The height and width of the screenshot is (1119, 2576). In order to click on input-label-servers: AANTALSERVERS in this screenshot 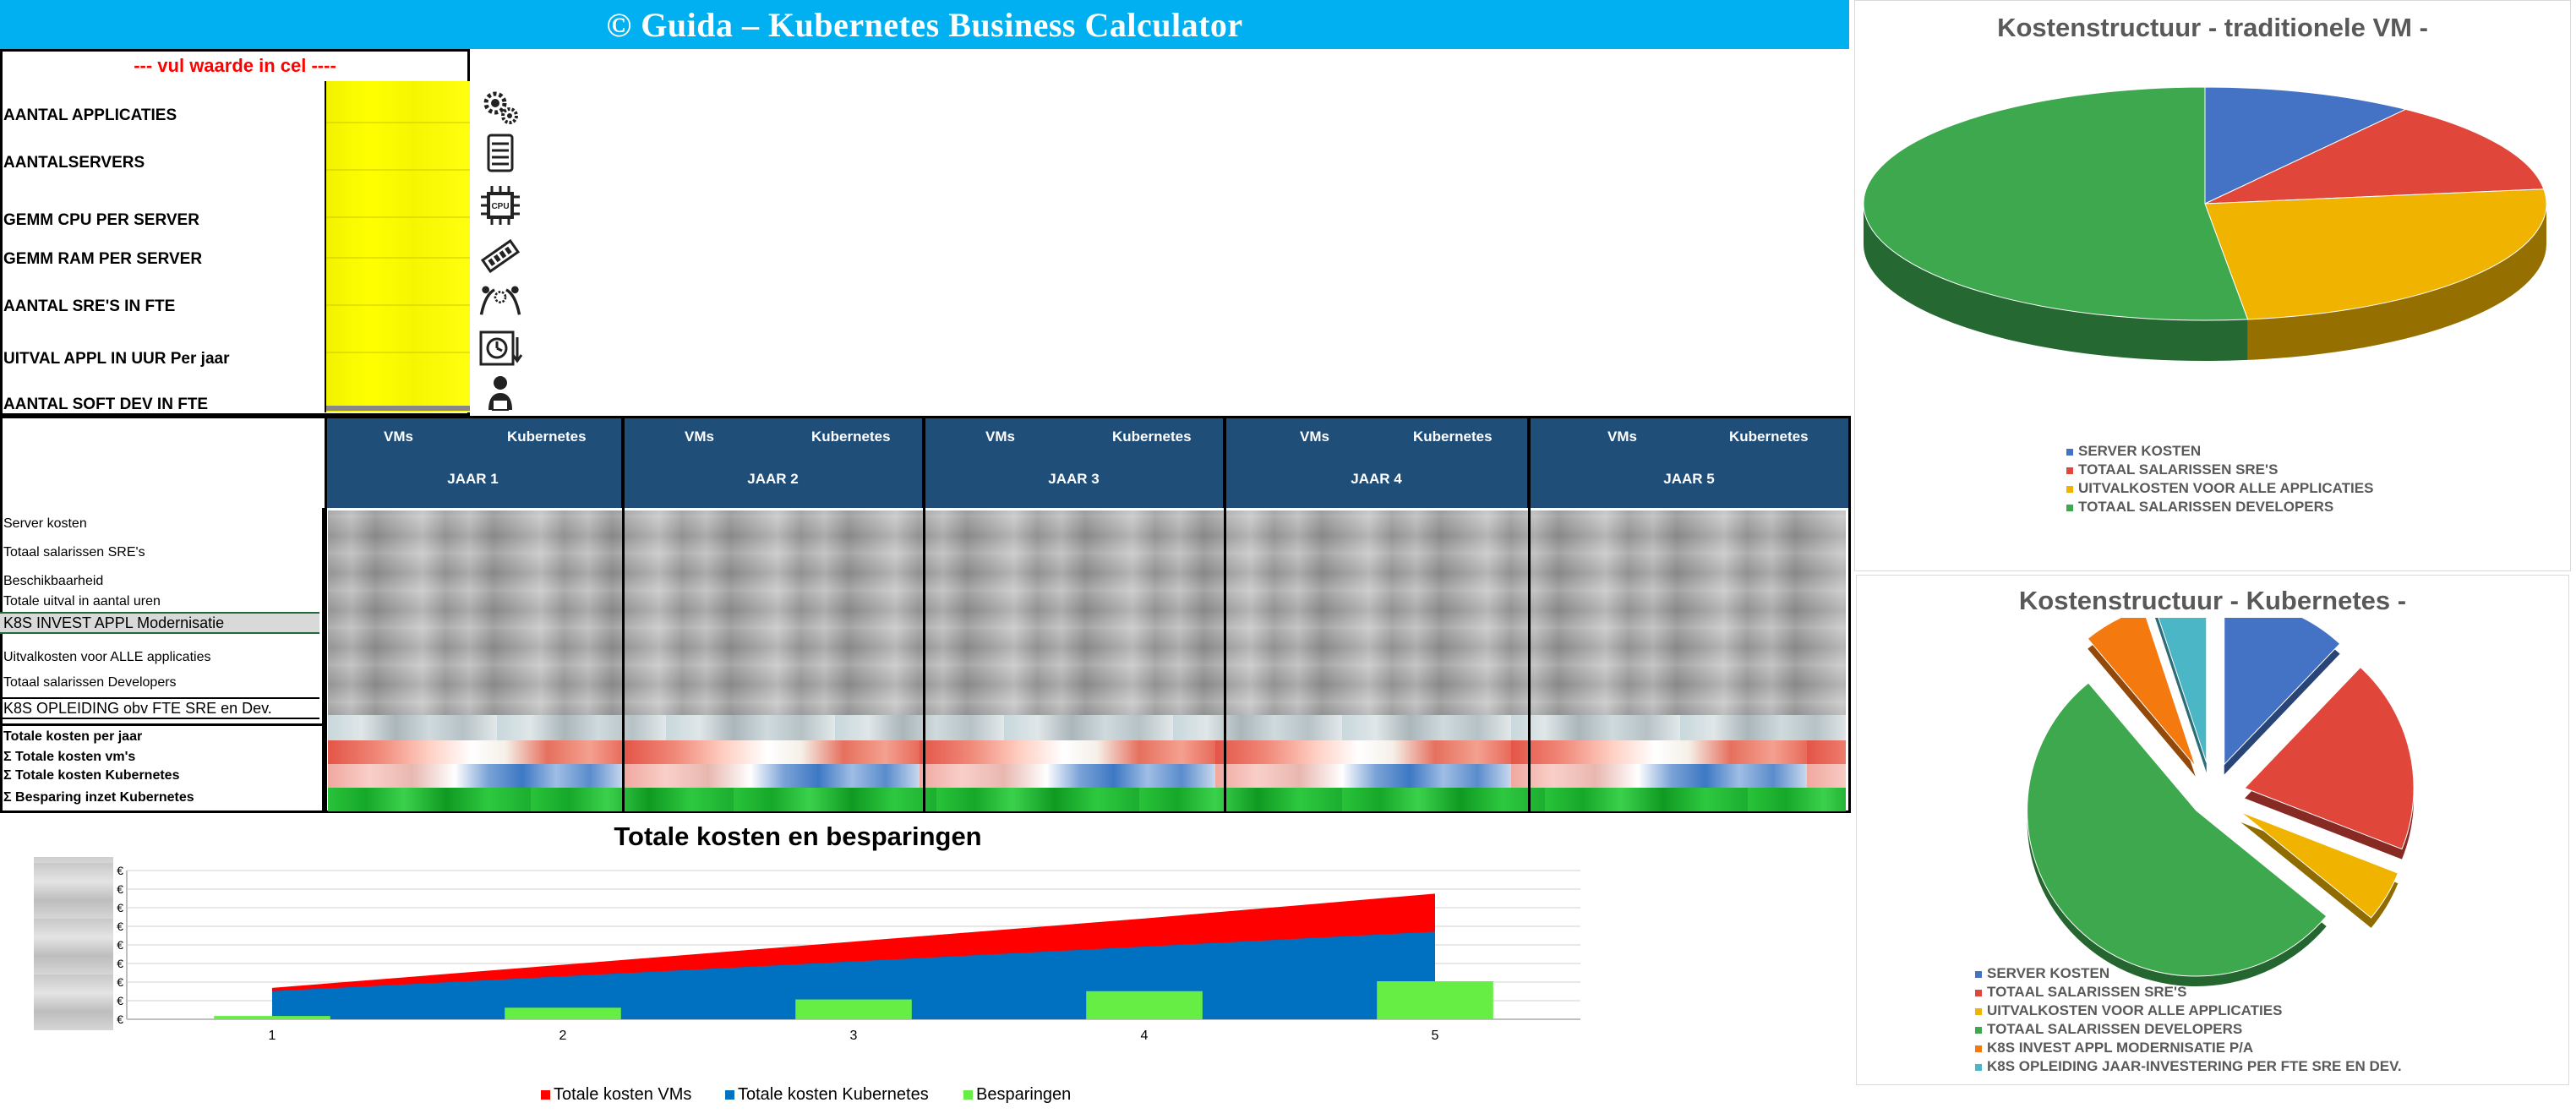, I will do `click(74, 163)`.